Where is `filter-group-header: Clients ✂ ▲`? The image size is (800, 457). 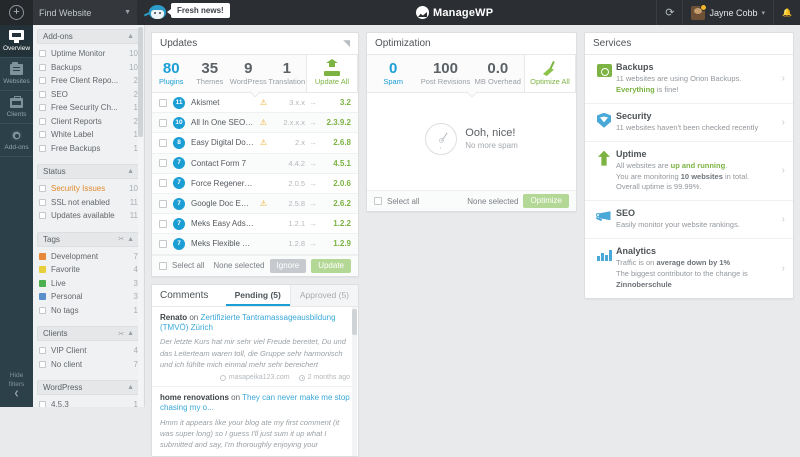 filter-group-header: Clients ✂ ▲ is located at coordinates (88, 333).